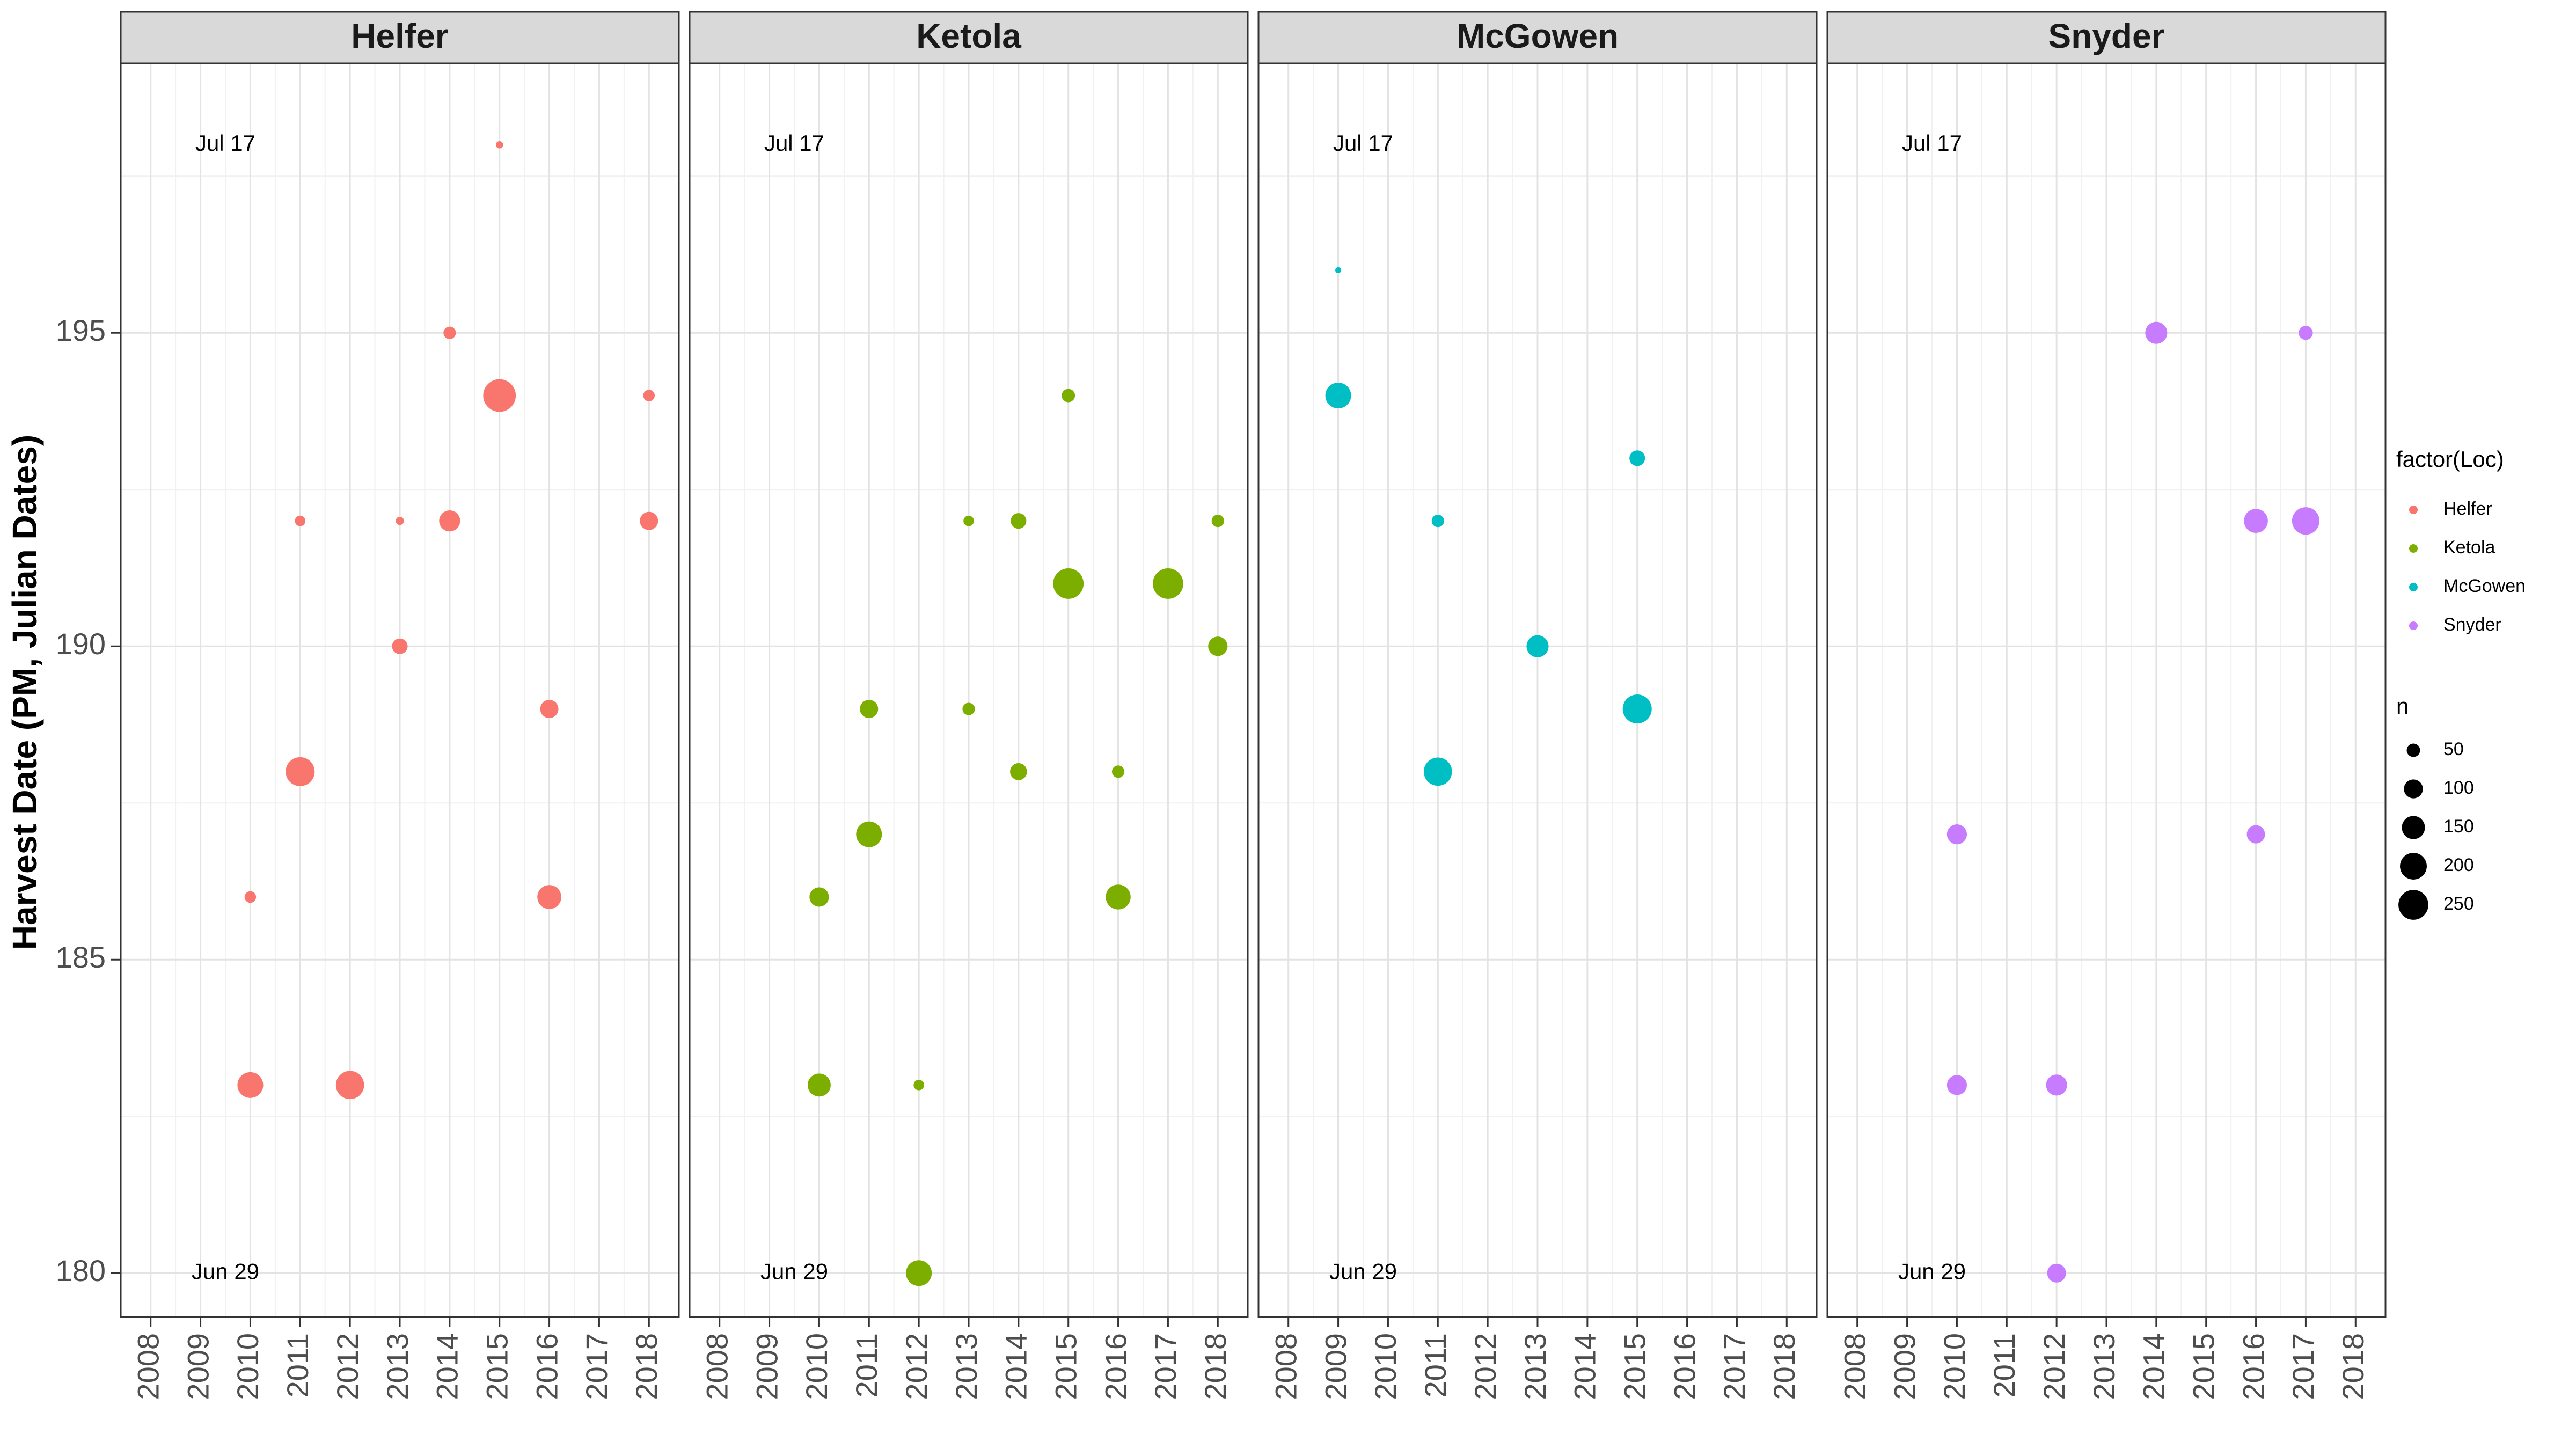  What do you see at coordinates (81, 957) in the screenshot?
I see `y-tick-label: 185` at bounding box center [81, 957].